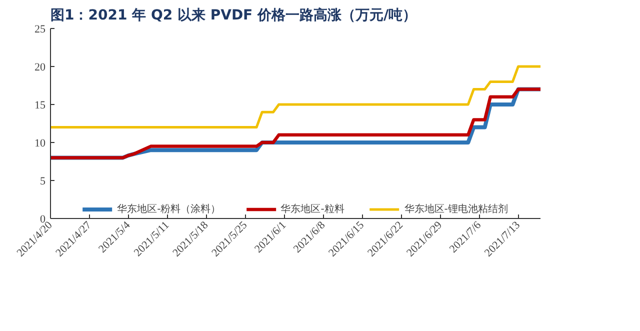 This screenshot has width=640, height=331. Describe the element at coordinates (40, 144) in the screenshot. I see `y-tick-label: 10` at that location.